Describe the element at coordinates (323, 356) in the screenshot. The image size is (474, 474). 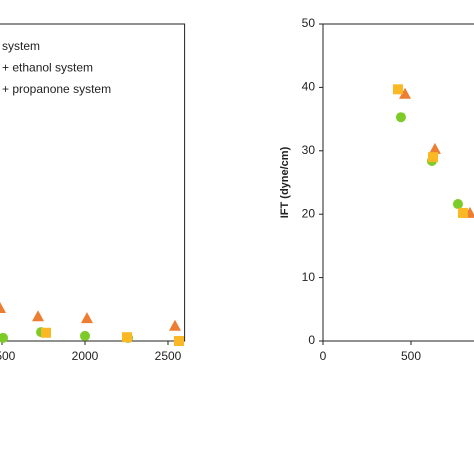
I see `x-tick-label: 0` at that location.